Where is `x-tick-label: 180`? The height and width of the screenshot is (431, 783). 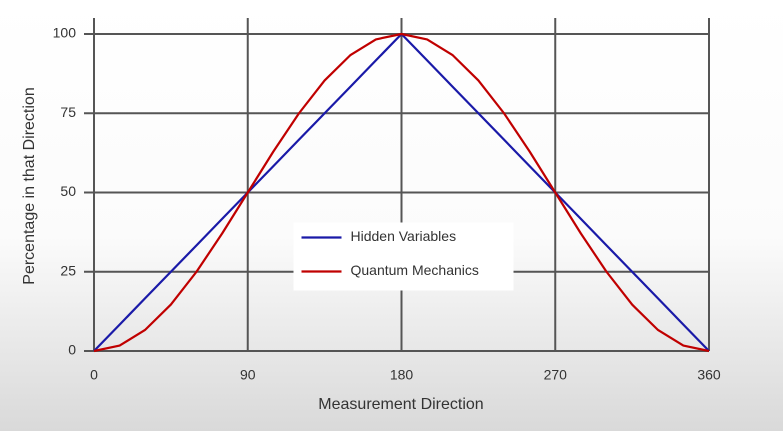 x-tick-label: 180 is located at coordinates (402, 375).